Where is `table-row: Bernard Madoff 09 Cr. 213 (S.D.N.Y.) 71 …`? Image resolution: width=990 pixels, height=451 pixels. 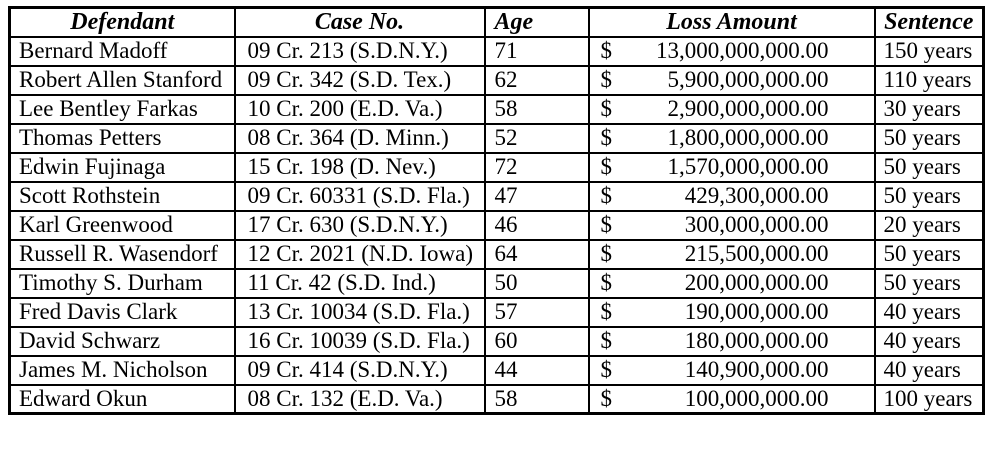 table-row: Bernard Madoff 09 Cr. 213 (S.D.N.Y.) 71 … is located at coordinates (496, 51).